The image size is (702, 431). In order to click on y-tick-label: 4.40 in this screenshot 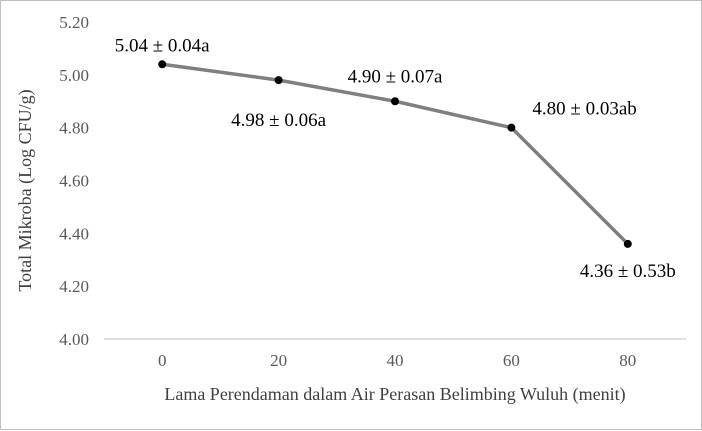, I will do `click(74, 233)`.